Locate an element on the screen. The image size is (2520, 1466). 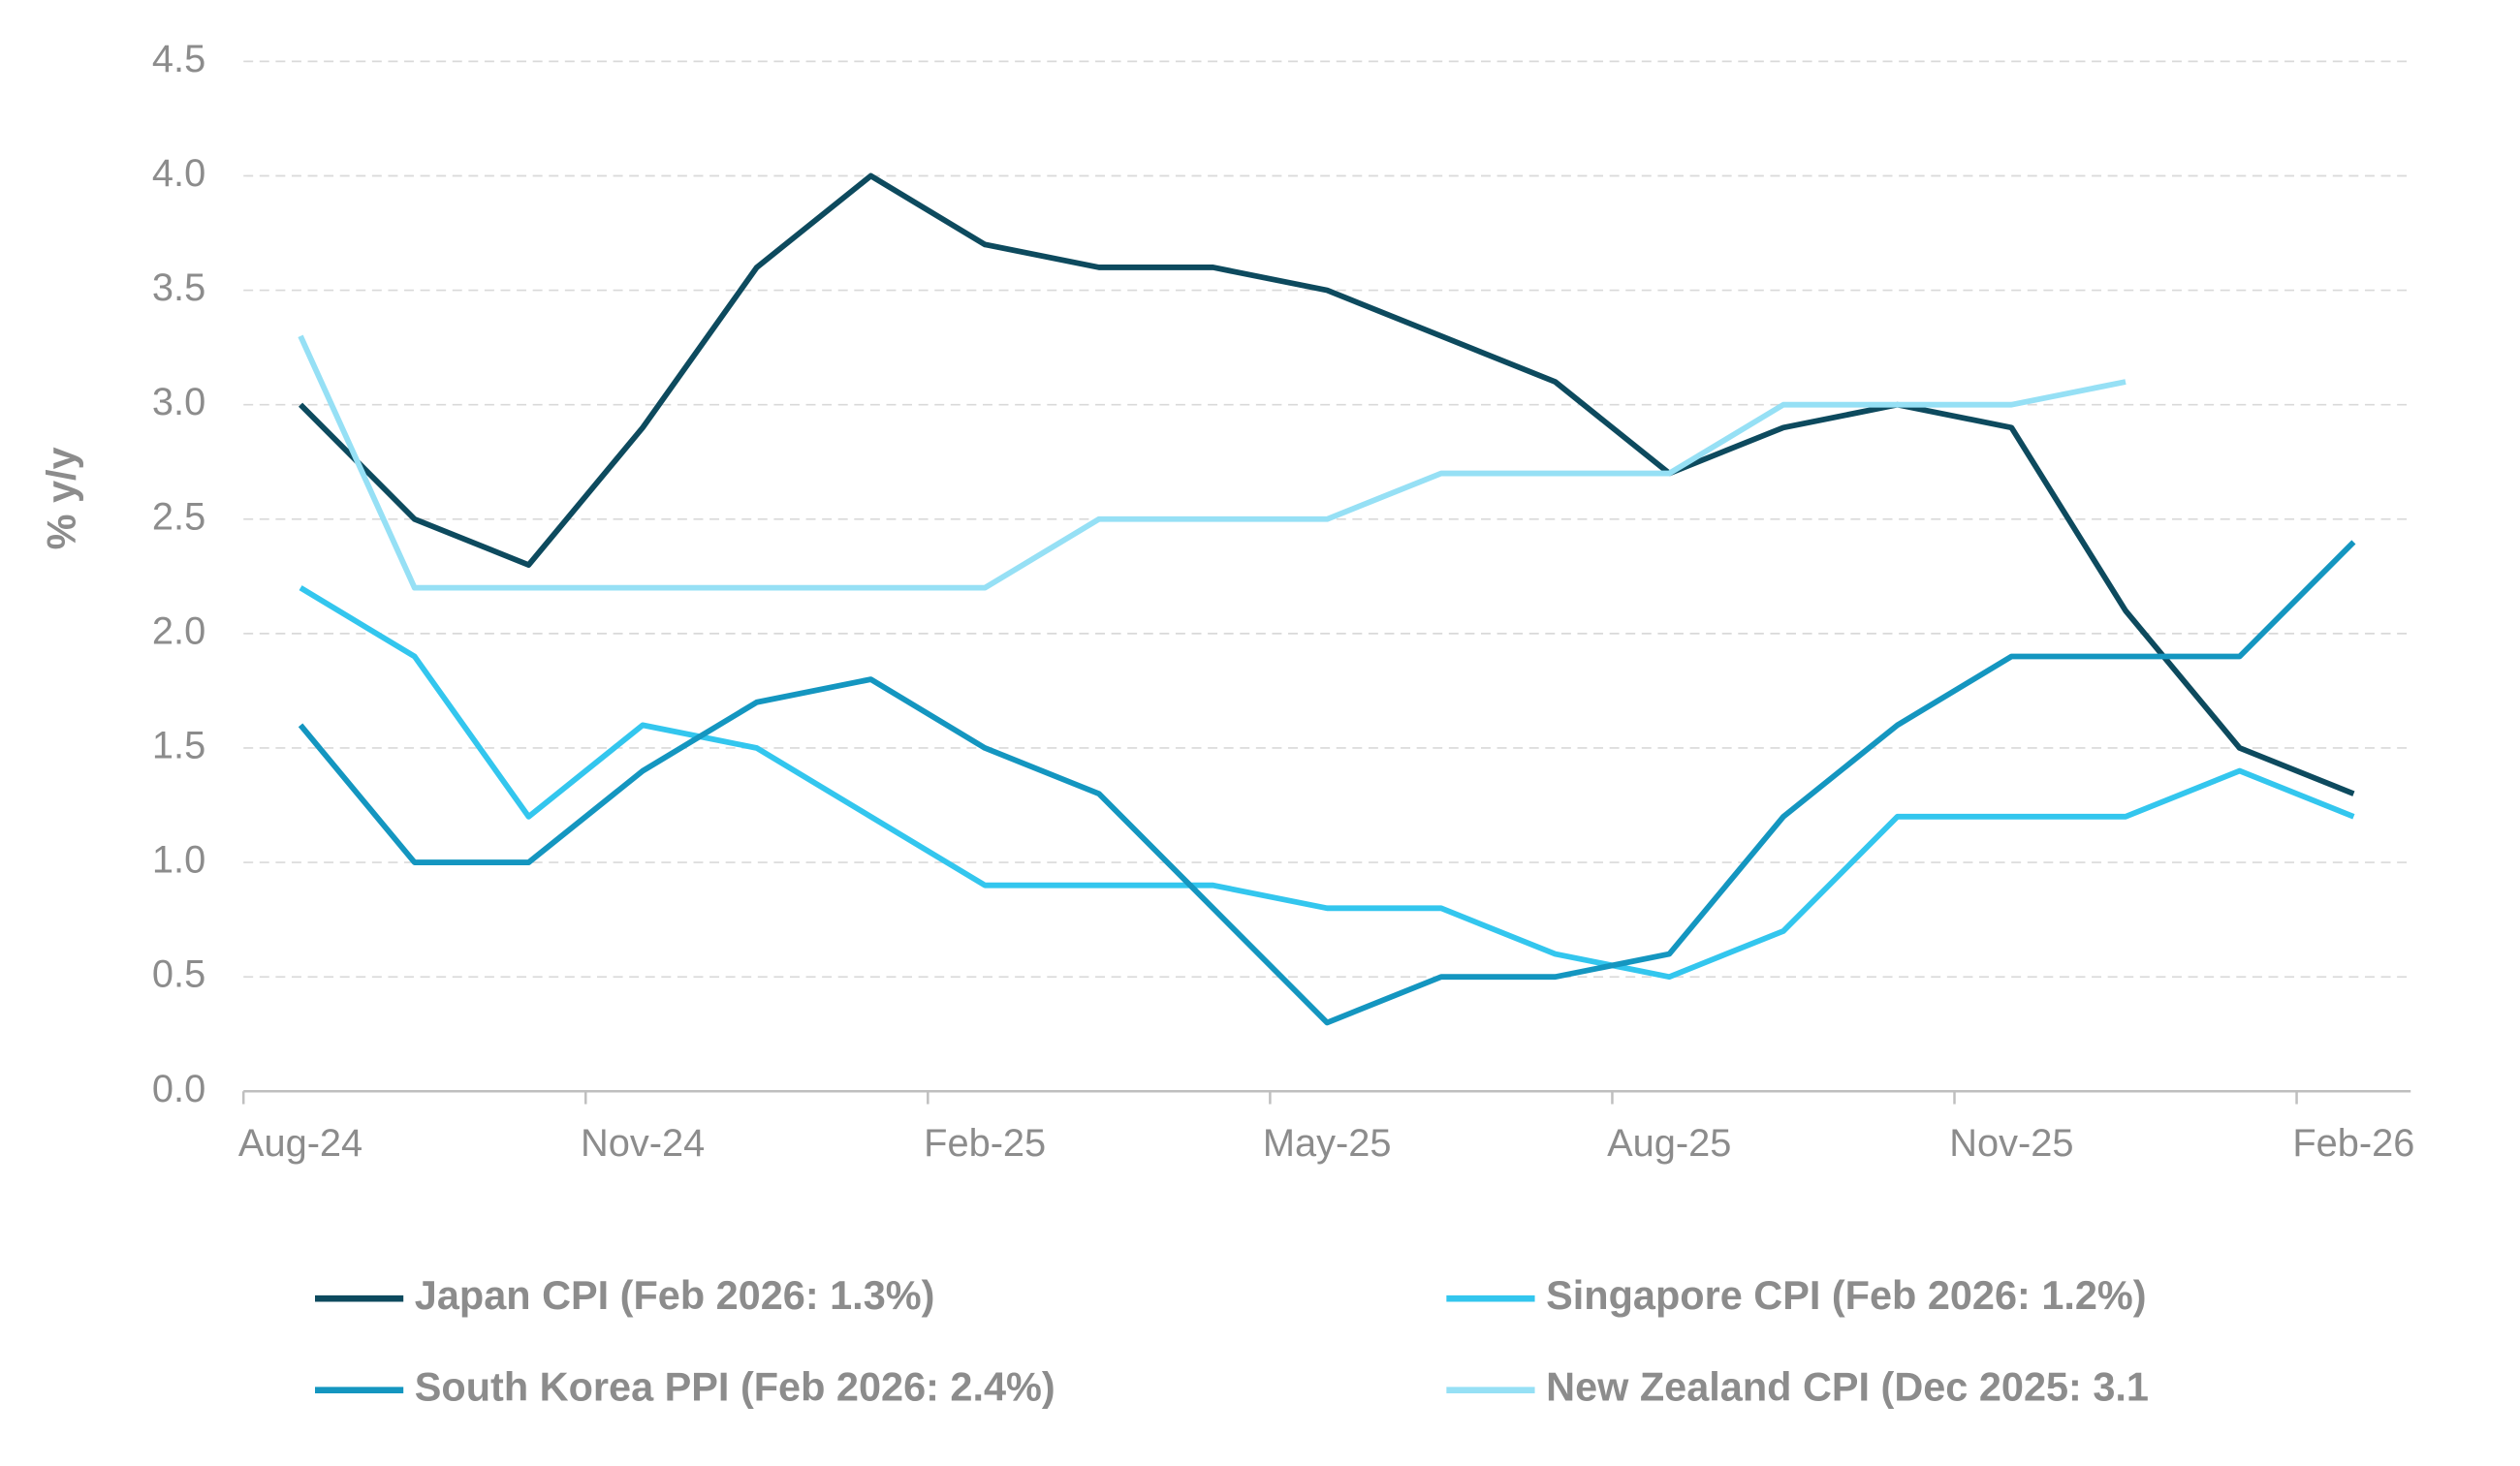
y-tick-label: 1.5 is located at coordinates (179, 745).